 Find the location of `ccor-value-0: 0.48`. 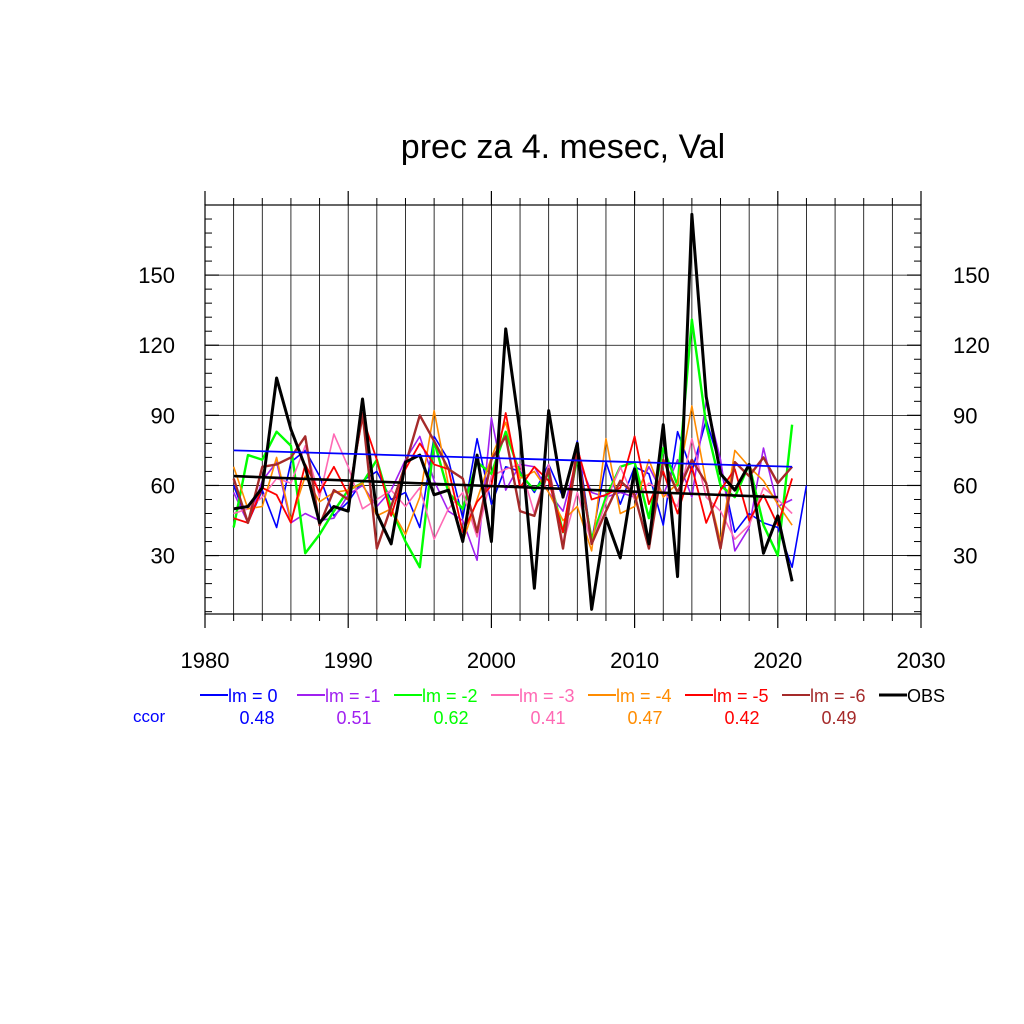

ccor-value-0: 0.48 is located at coordinates (256, 718).